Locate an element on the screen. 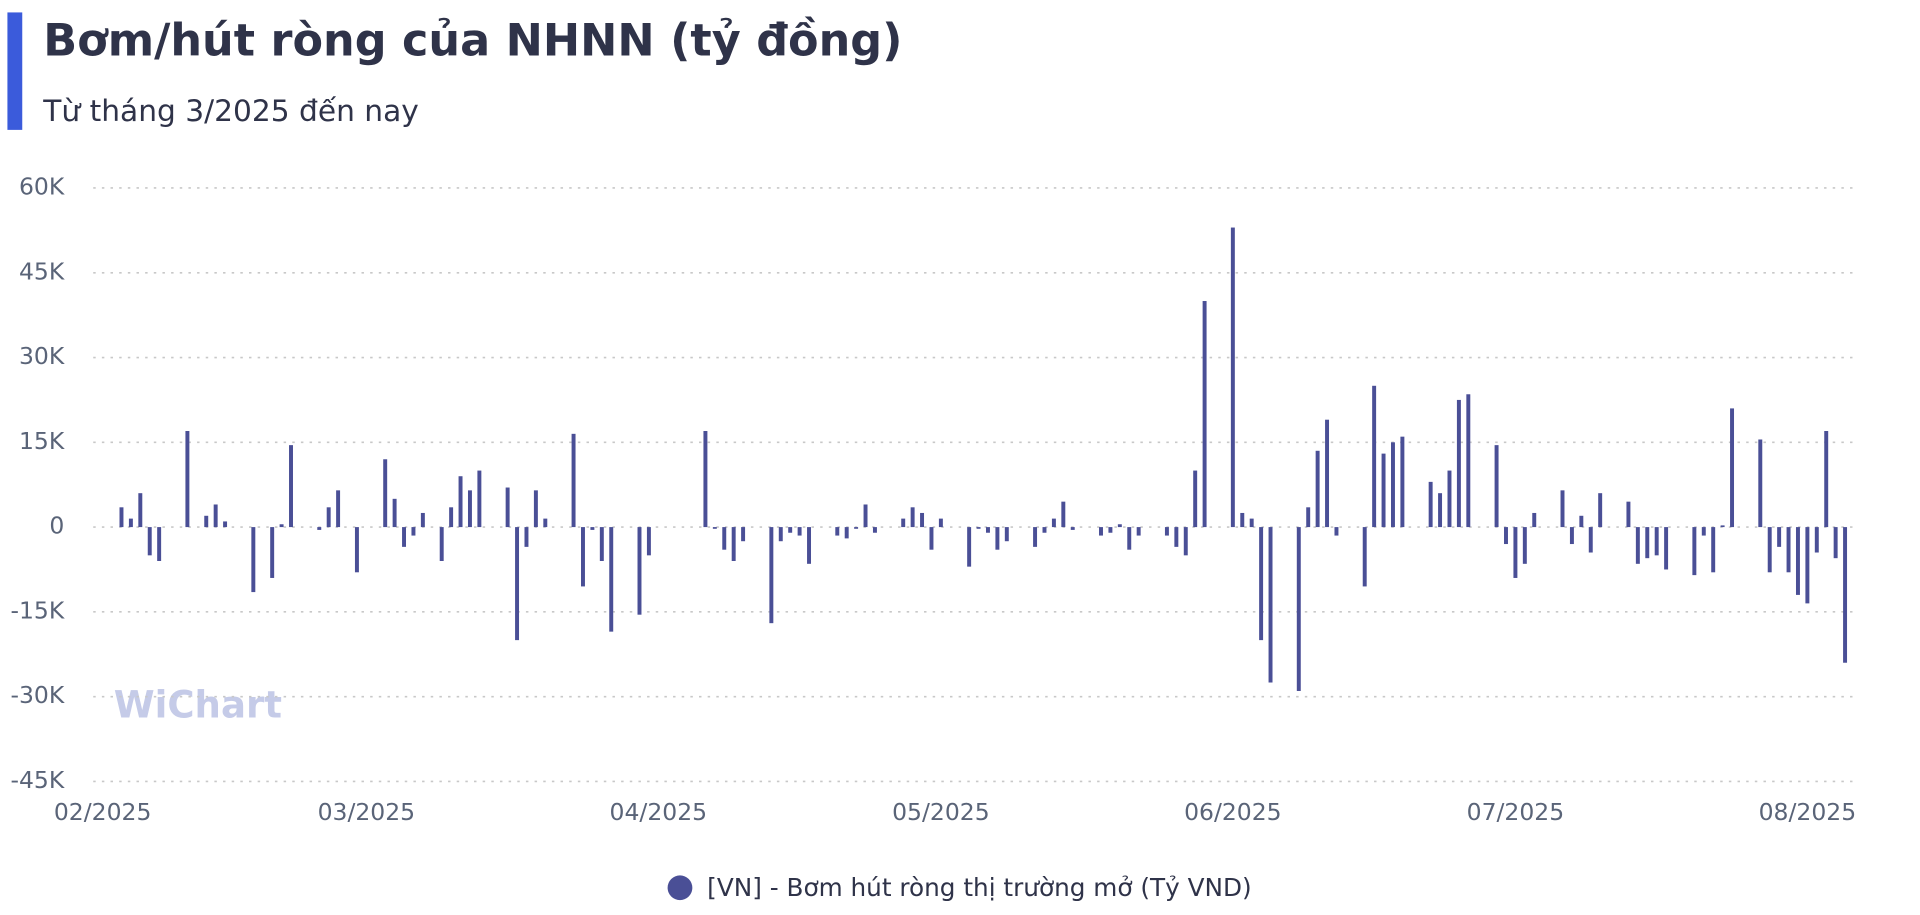  y-tick-label: -15K is located at coordinates (38, 610).